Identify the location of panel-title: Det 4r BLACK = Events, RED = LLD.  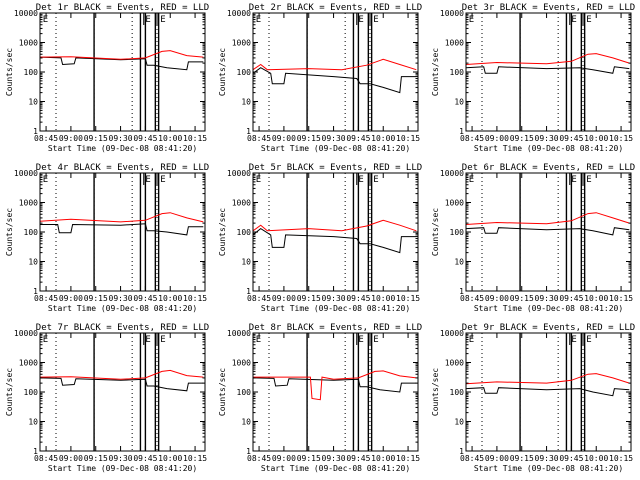
(122, 168).